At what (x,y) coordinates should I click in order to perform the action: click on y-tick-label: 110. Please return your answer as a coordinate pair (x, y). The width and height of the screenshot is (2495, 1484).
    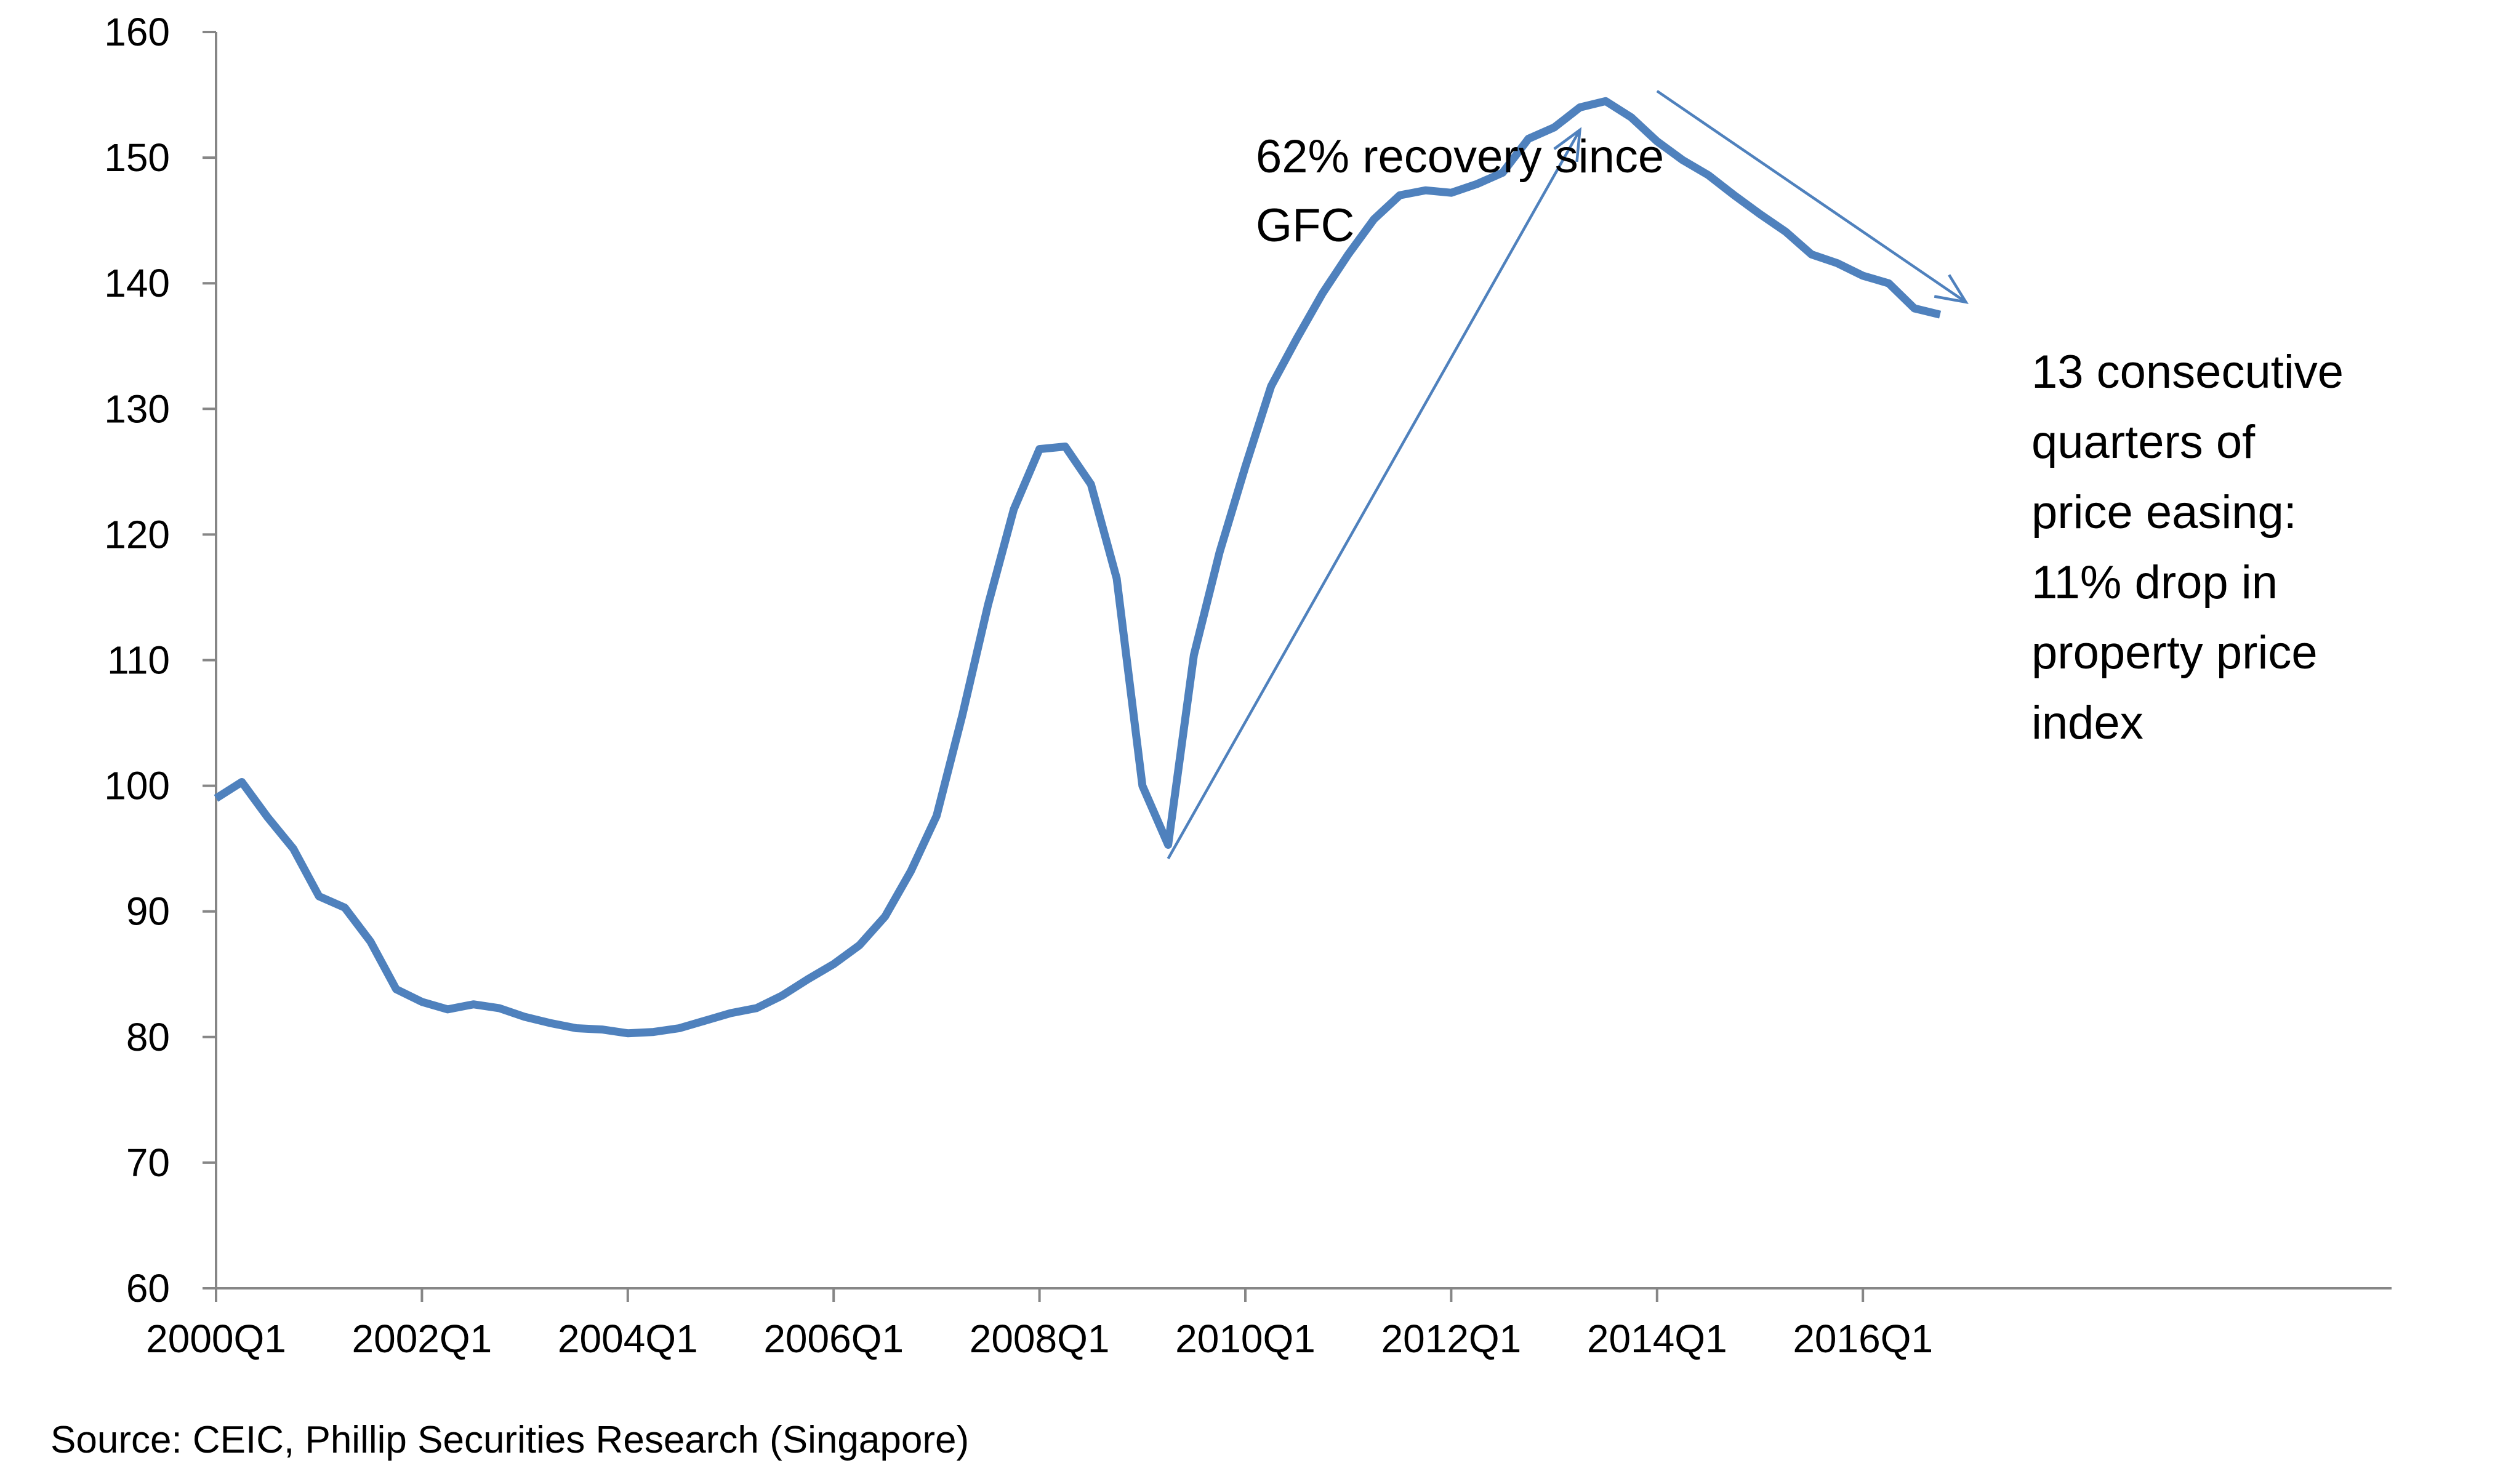
    Looking at the image, I should click on (138, 660).